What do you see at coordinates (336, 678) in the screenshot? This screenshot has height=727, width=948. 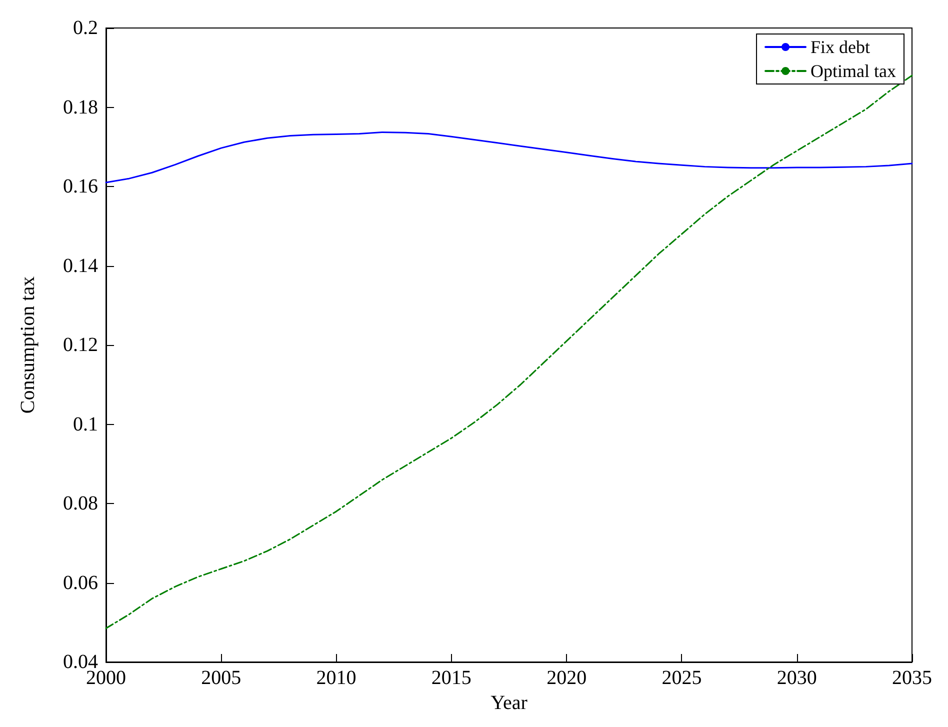 I see `x-tick-label: 2010` at bounding box center [336, 678].